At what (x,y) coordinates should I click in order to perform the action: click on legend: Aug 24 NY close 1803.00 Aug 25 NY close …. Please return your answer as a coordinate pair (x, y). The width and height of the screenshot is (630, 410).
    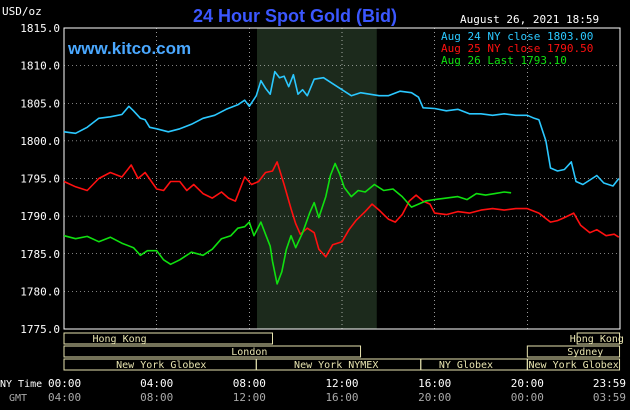
    Looking at the image, I should click on (517, 48).